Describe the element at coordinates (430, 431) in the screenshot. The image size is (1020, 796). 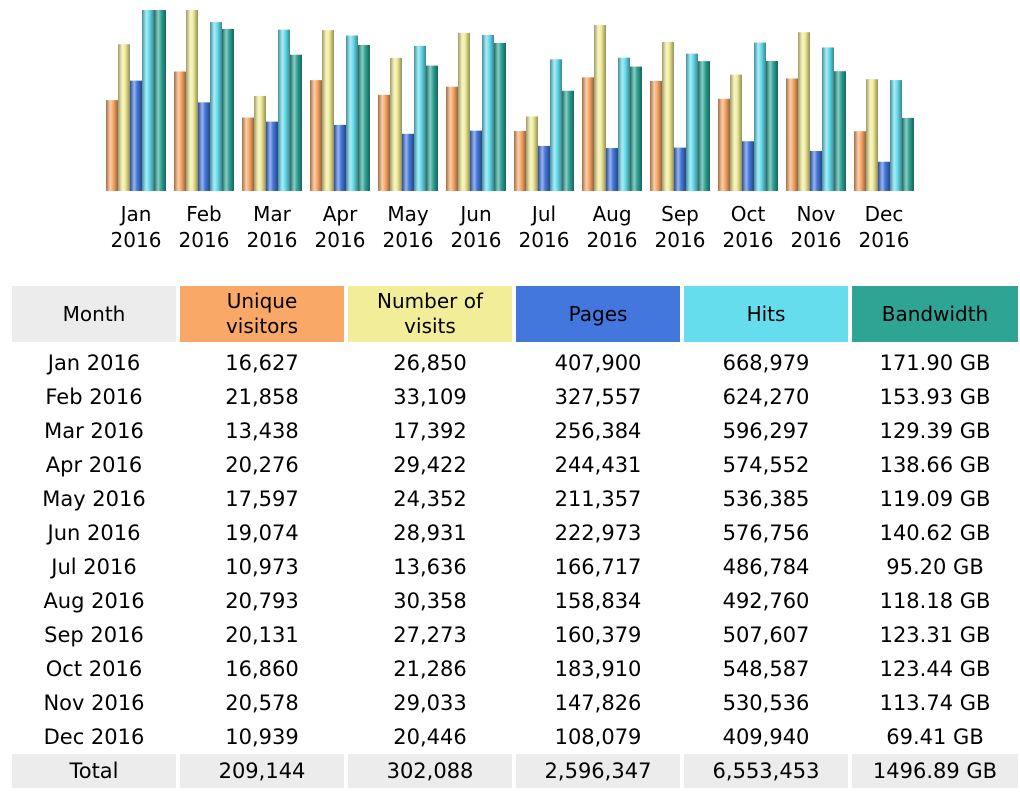
I see `cell-visits: 17,392` at that location.